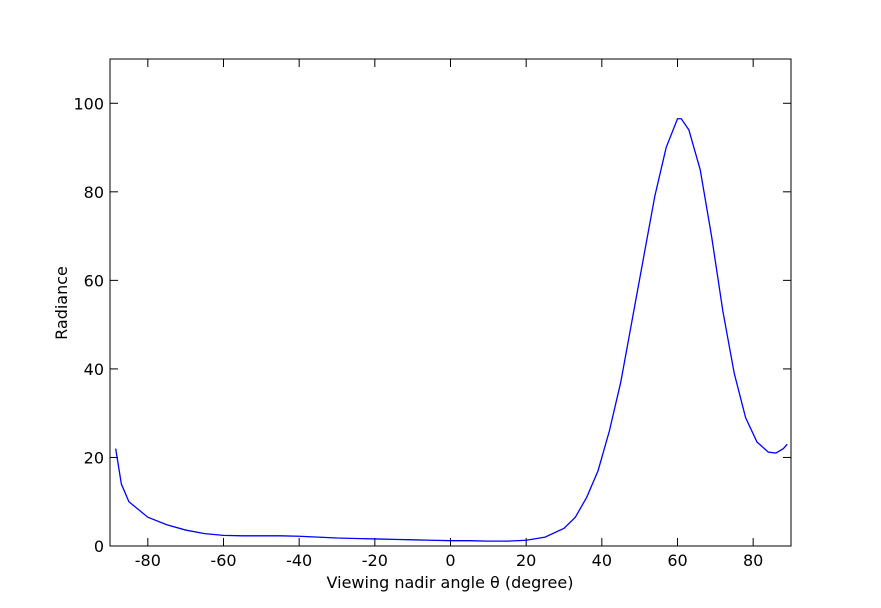  I want to click on x-axis-label: Viewing nadir angle θ (degree), so click(450, 582).